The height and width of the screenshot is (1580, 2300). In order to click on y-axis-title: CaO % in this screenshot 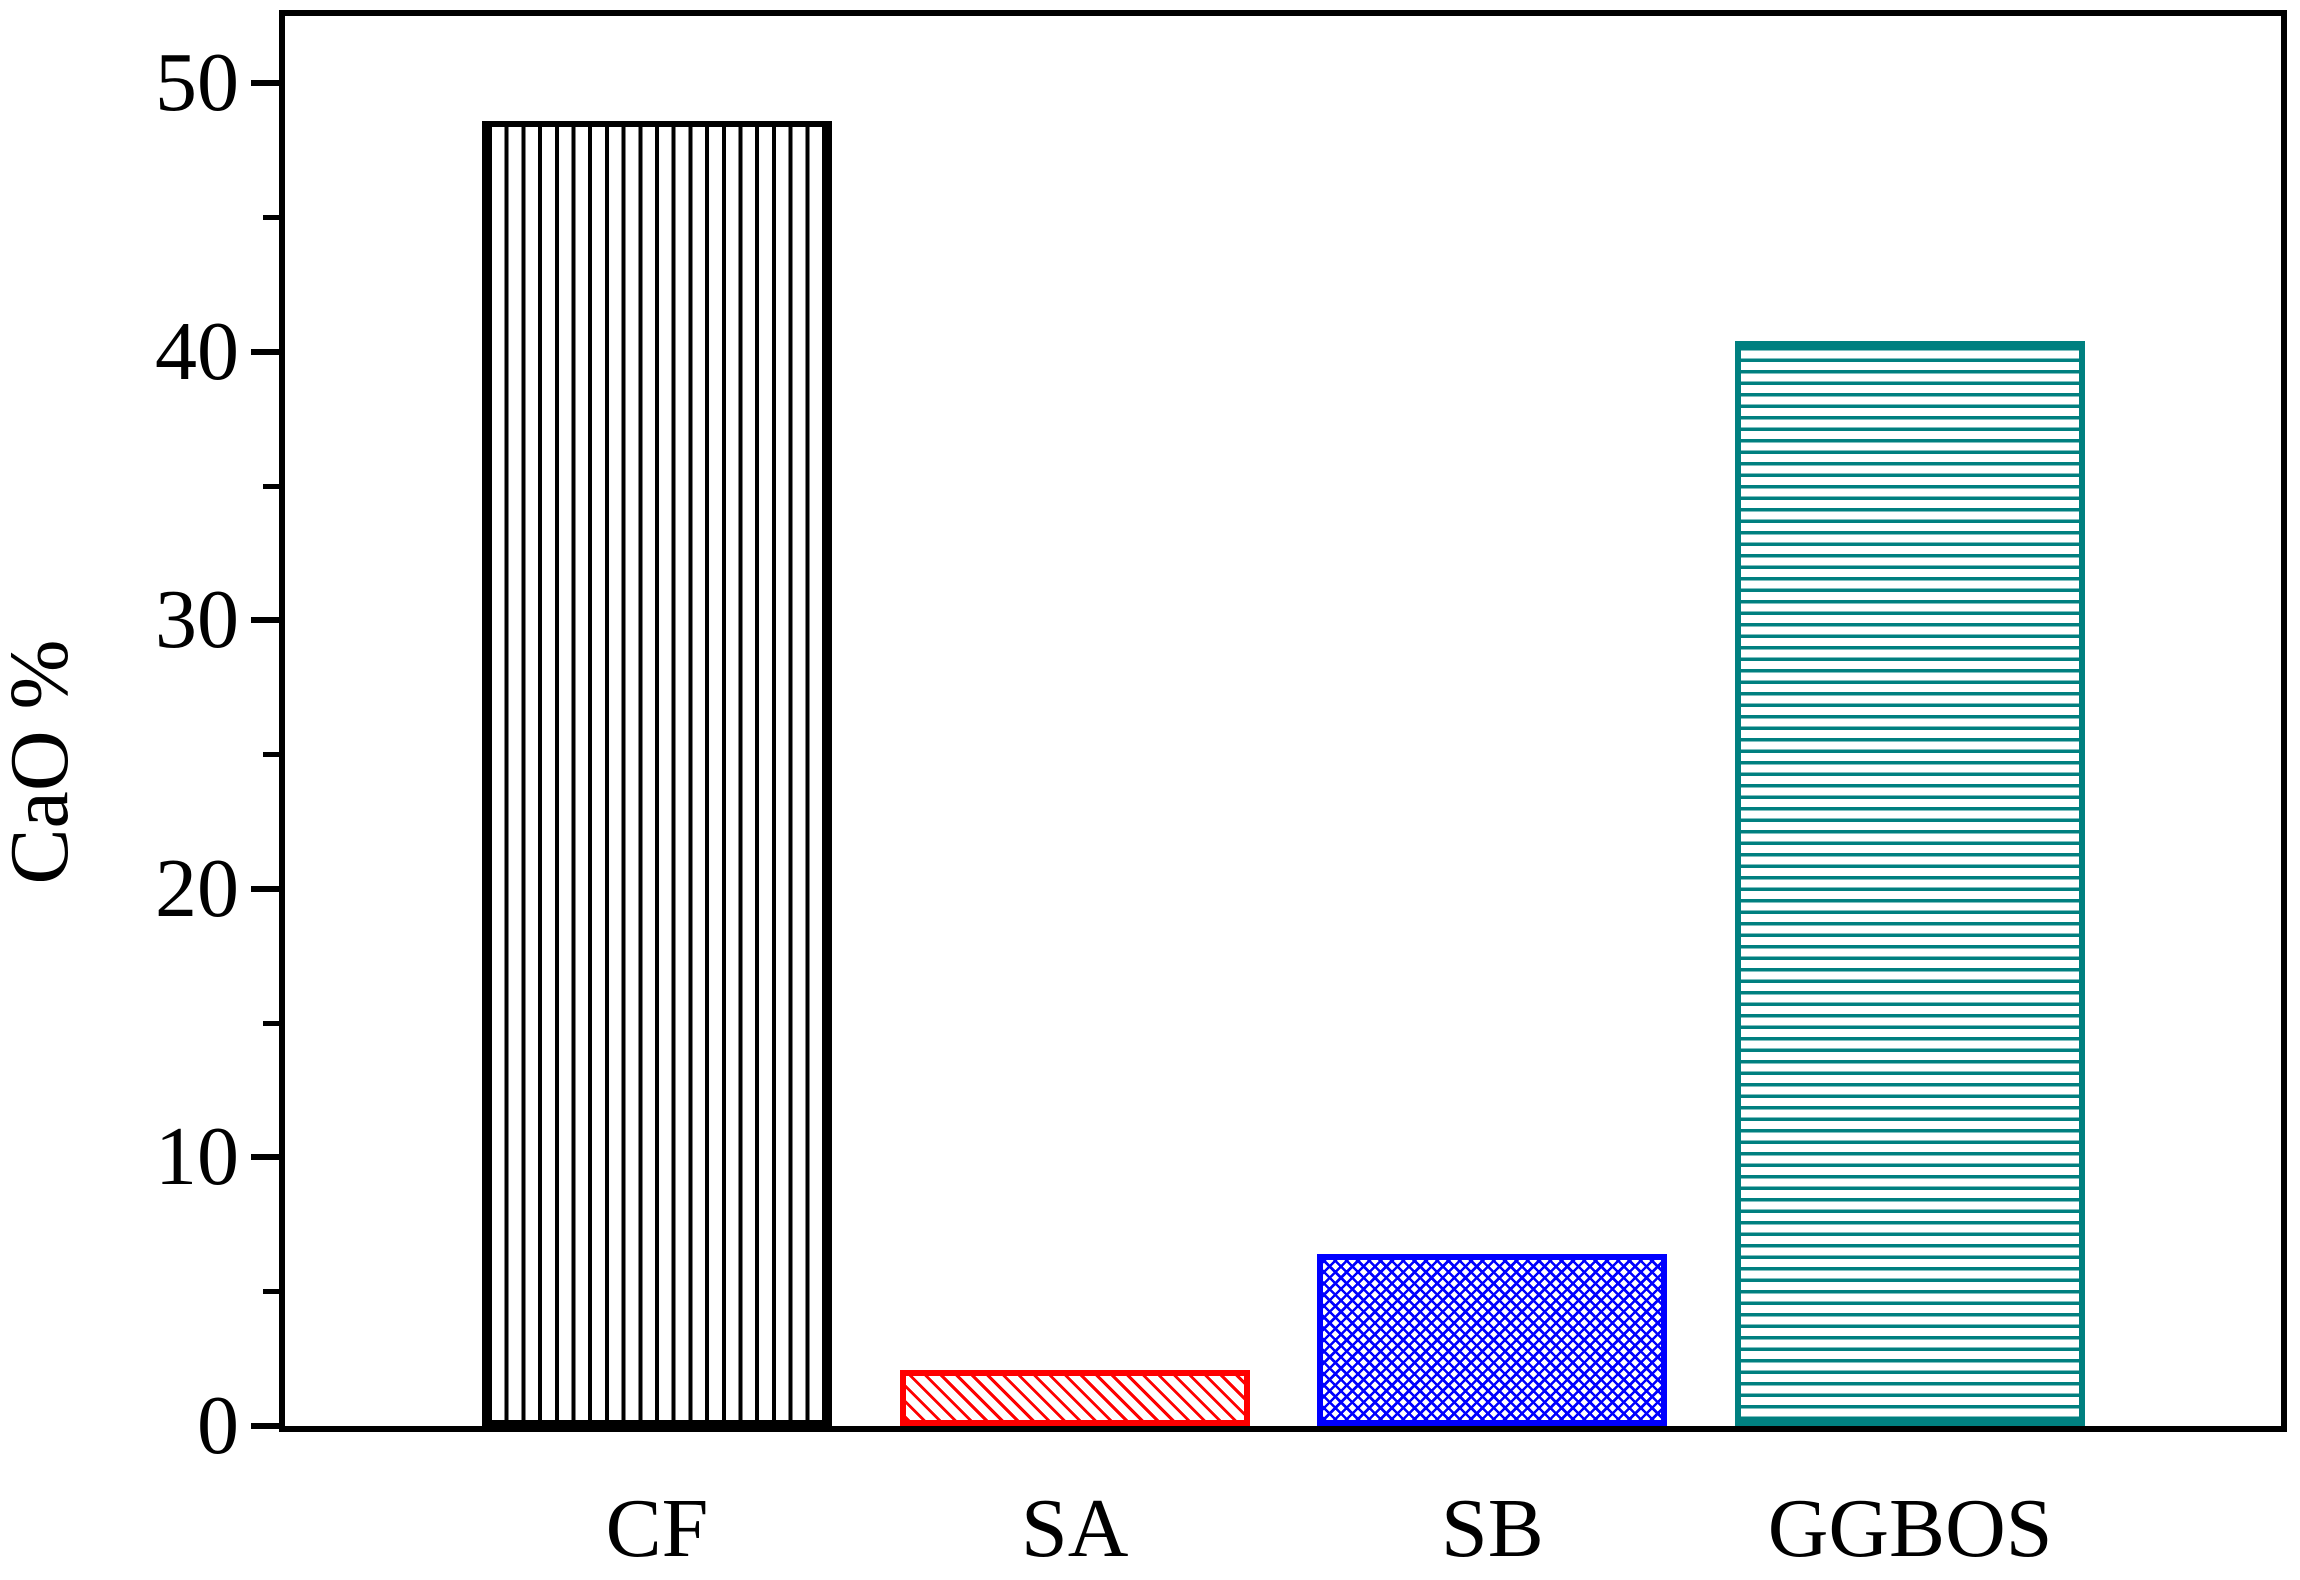, I will do `click(43, 762)`.